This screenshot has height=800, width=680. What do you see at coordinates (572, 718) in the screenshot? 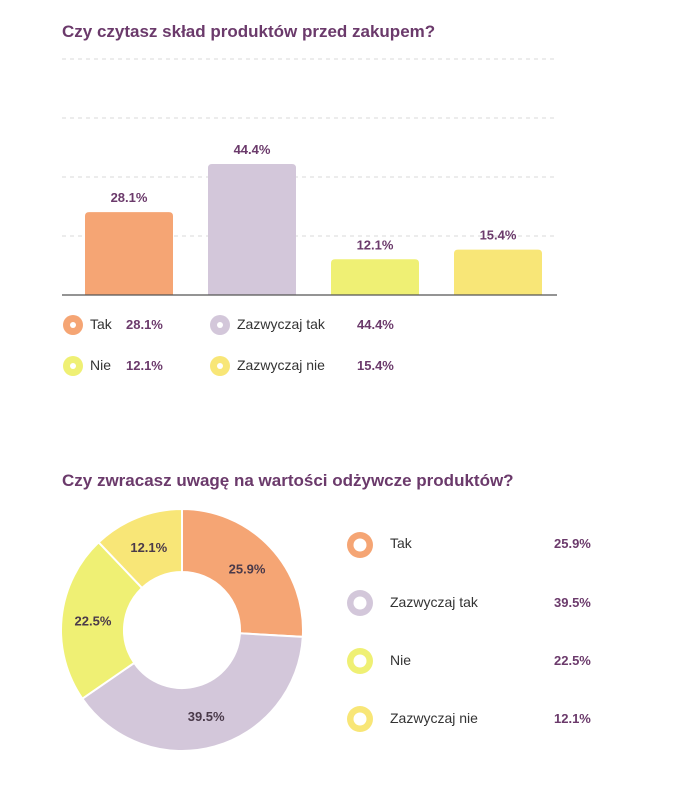
I see `donut-legend-value-zazwyczaj-nie: 12.1%` at bounding box center [572, 718].